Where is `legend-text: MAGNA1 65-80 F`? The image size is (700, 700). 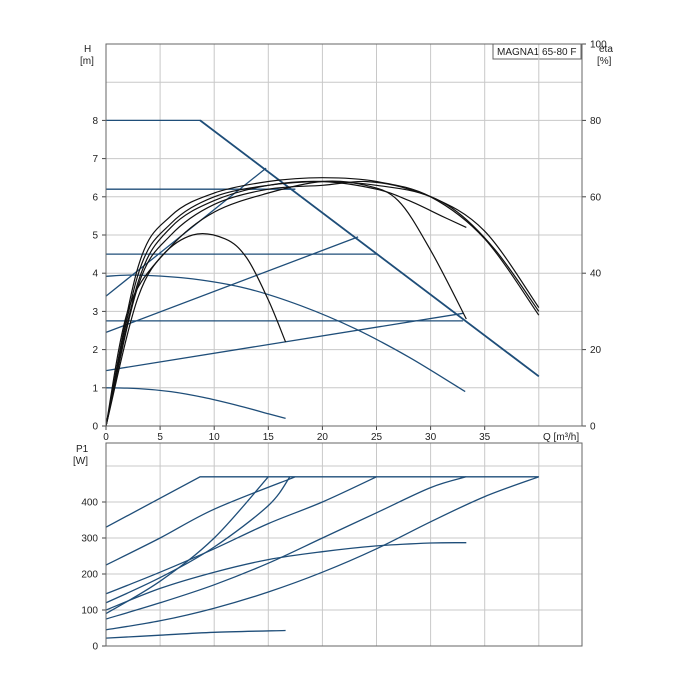
legend-text: MAGNA1 65-80 F is located at coordinates (536, 52).